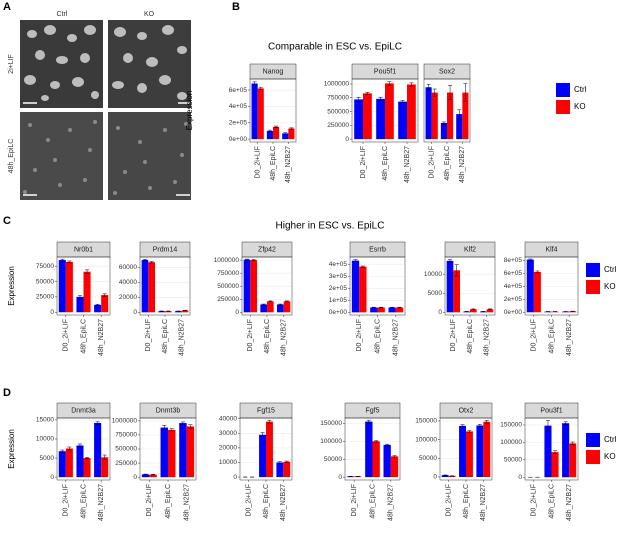 This screenshot has width=635, height=534. Describe the element at coordinates (513, 273) in the screenshot. I see `y-tick-label: 6e+05` at that location.